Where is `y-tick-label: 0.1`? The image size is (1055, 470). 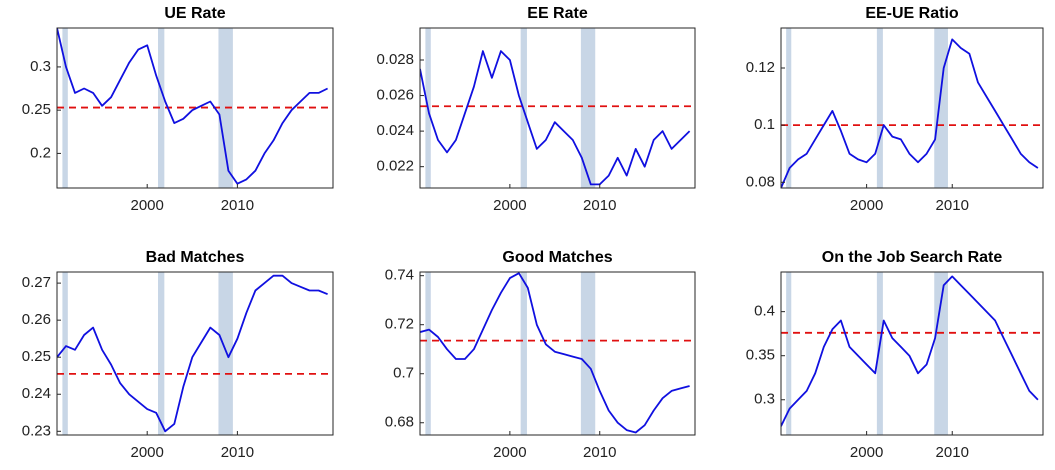 y-tick-label: 0.1 is located at coordinates (764, 124).